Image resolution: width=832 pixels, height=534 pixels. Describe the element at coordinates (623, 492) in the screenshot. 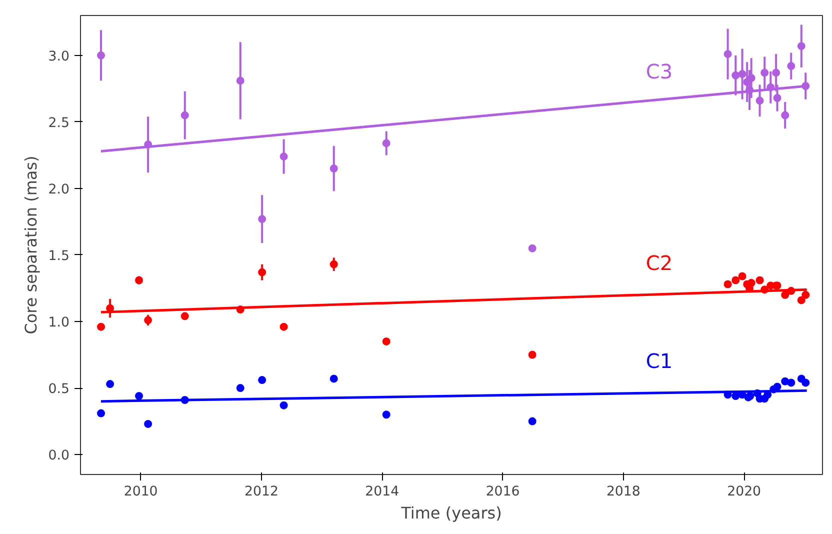

I see `x-tick-label: 2018` at that location.